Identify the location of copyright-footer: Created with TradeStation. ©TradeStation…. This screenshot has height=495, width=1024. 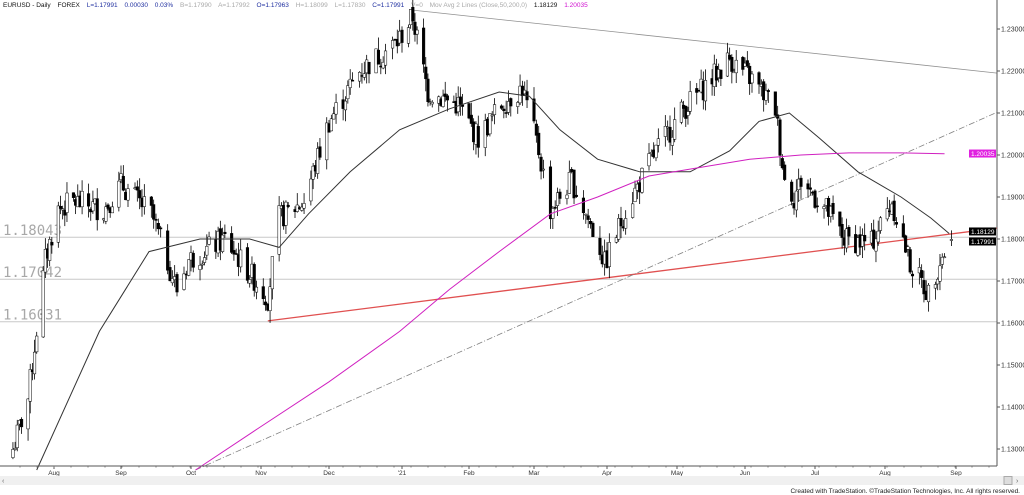
(905, 491).